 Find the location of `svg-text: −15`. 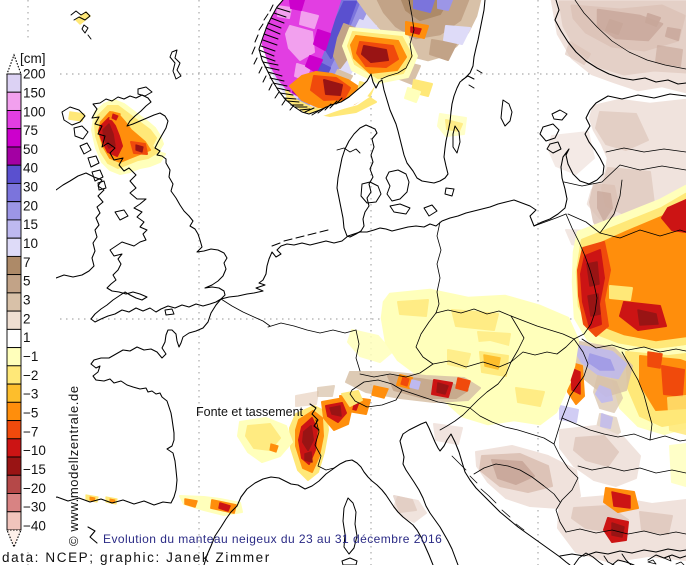

svg-text: −15 is located at coordinates (34, 469).